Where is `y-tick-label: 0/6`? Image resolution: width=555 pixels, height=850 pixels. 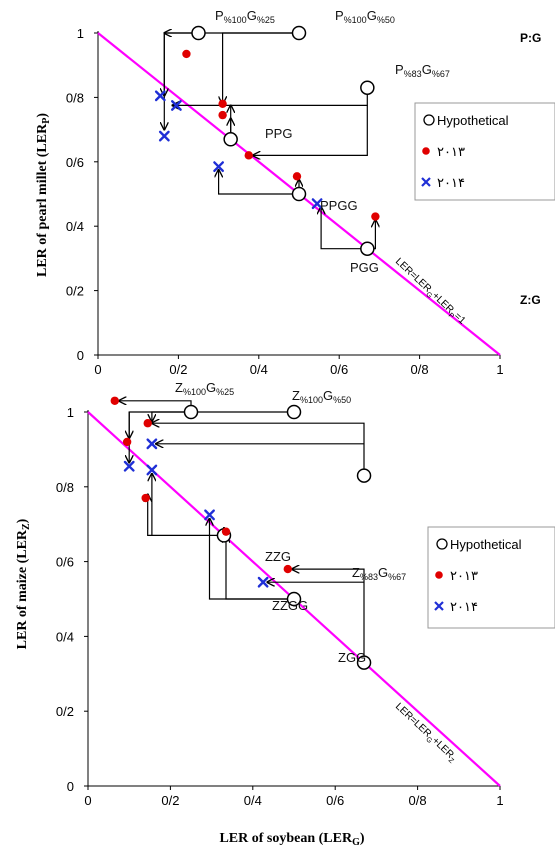 y-tick-label: 0/6 is located at coordinates (65, 562).